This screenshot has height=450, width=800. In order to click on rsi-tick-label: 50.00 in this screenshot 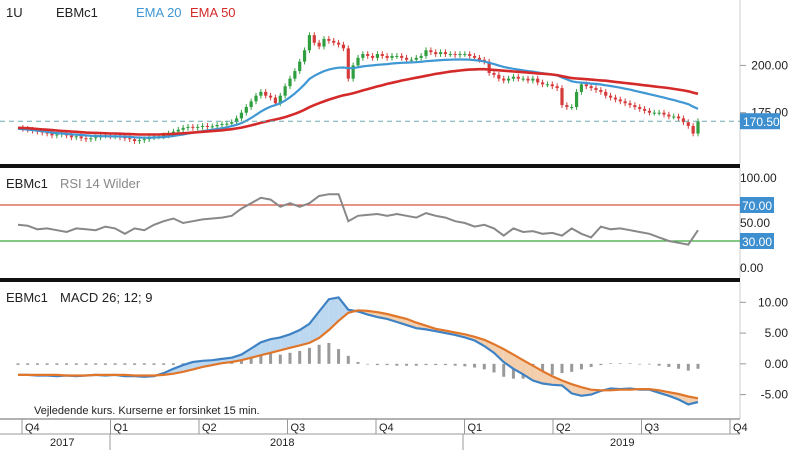, I will do `click(755, 223)`.